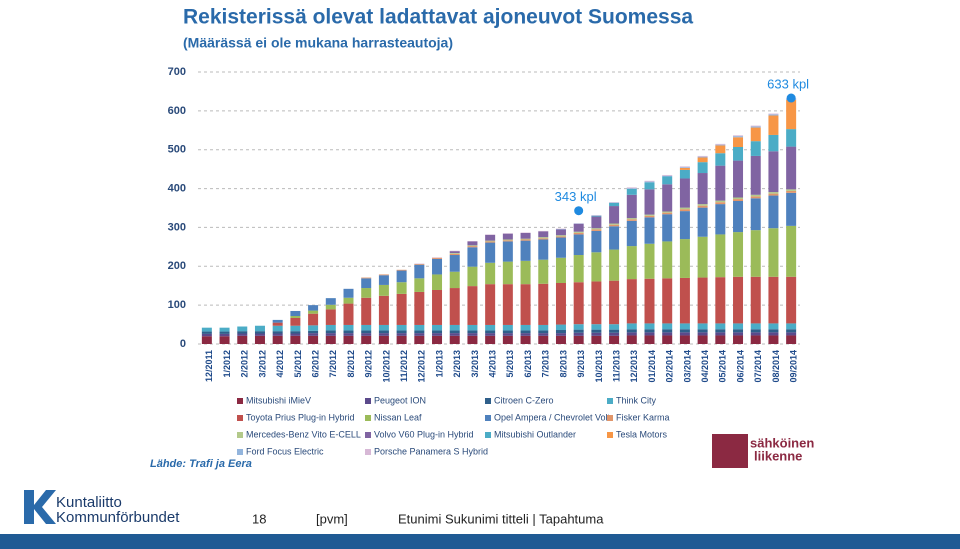 The width and height of the screenshot is (960, 549). Describe the element at coordinates (285, 451) in the screenshot. I see `legend-label: Ford Focus Electric` at that location.